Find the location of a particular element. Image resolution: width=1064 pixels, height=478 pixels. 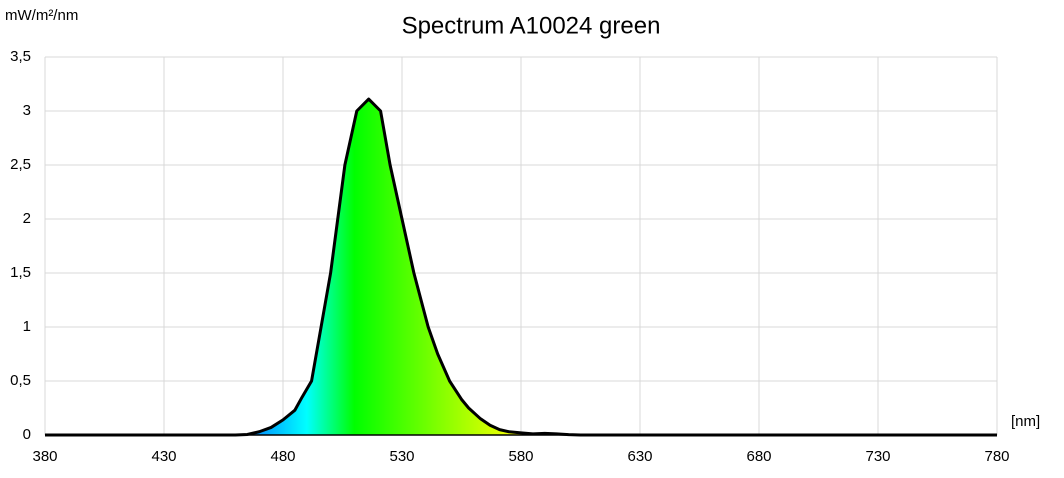

x-tick-label: 730 is located at coordinates (877, 456).